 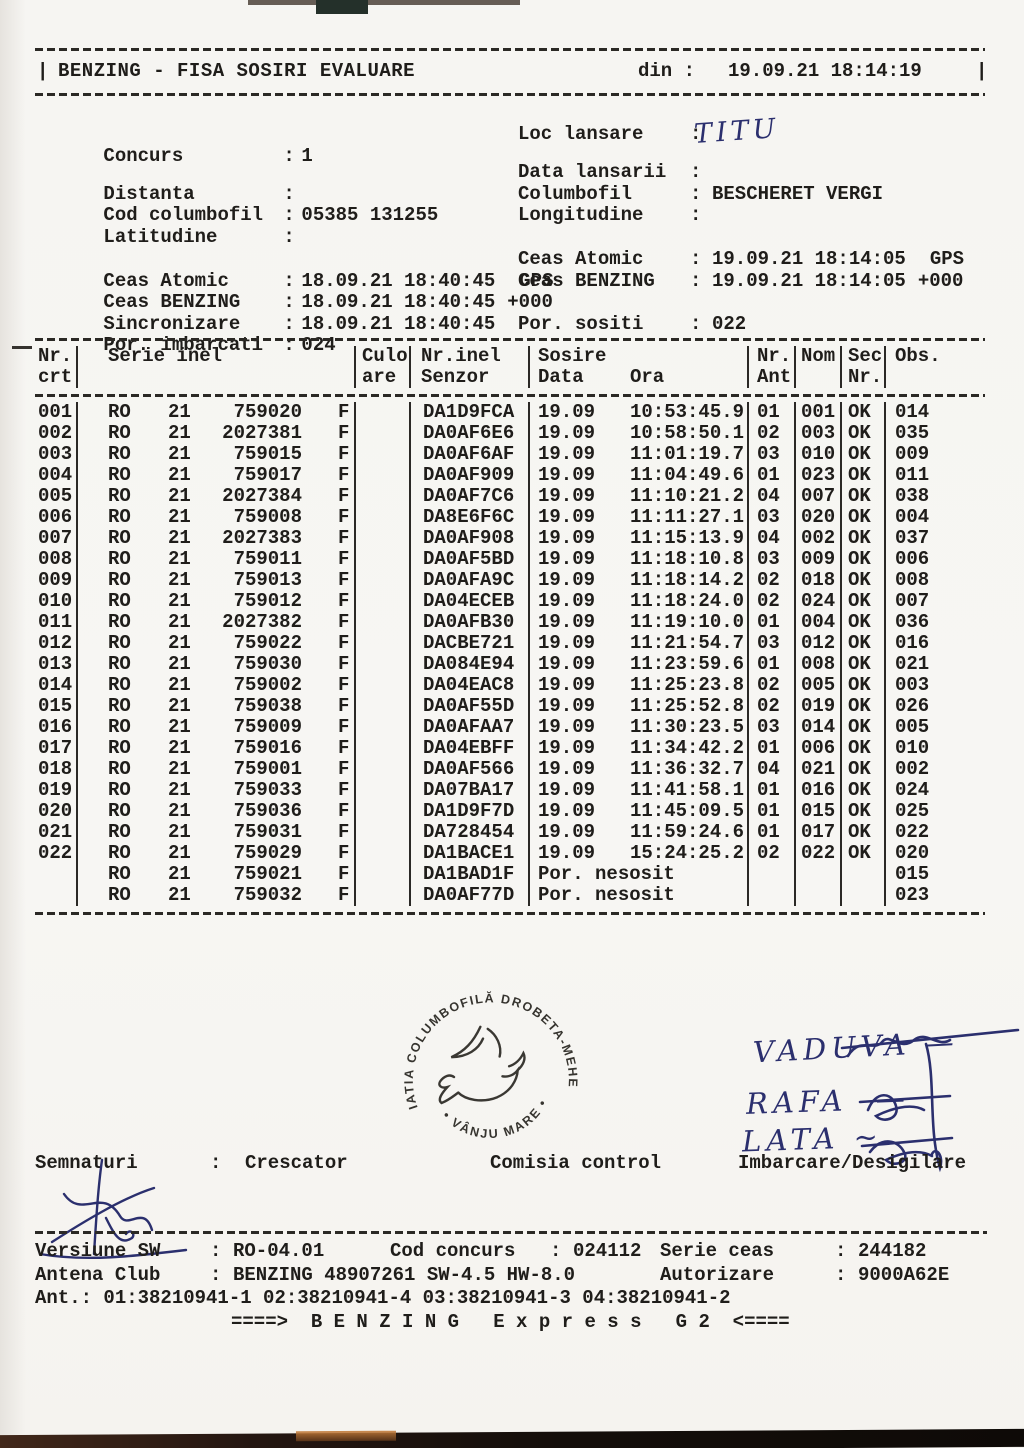 What do you see at coordinates (470, 517) in the screenshot?
I see `cell-senzor: DA8E6F6C` at bounding box center [470, 517].